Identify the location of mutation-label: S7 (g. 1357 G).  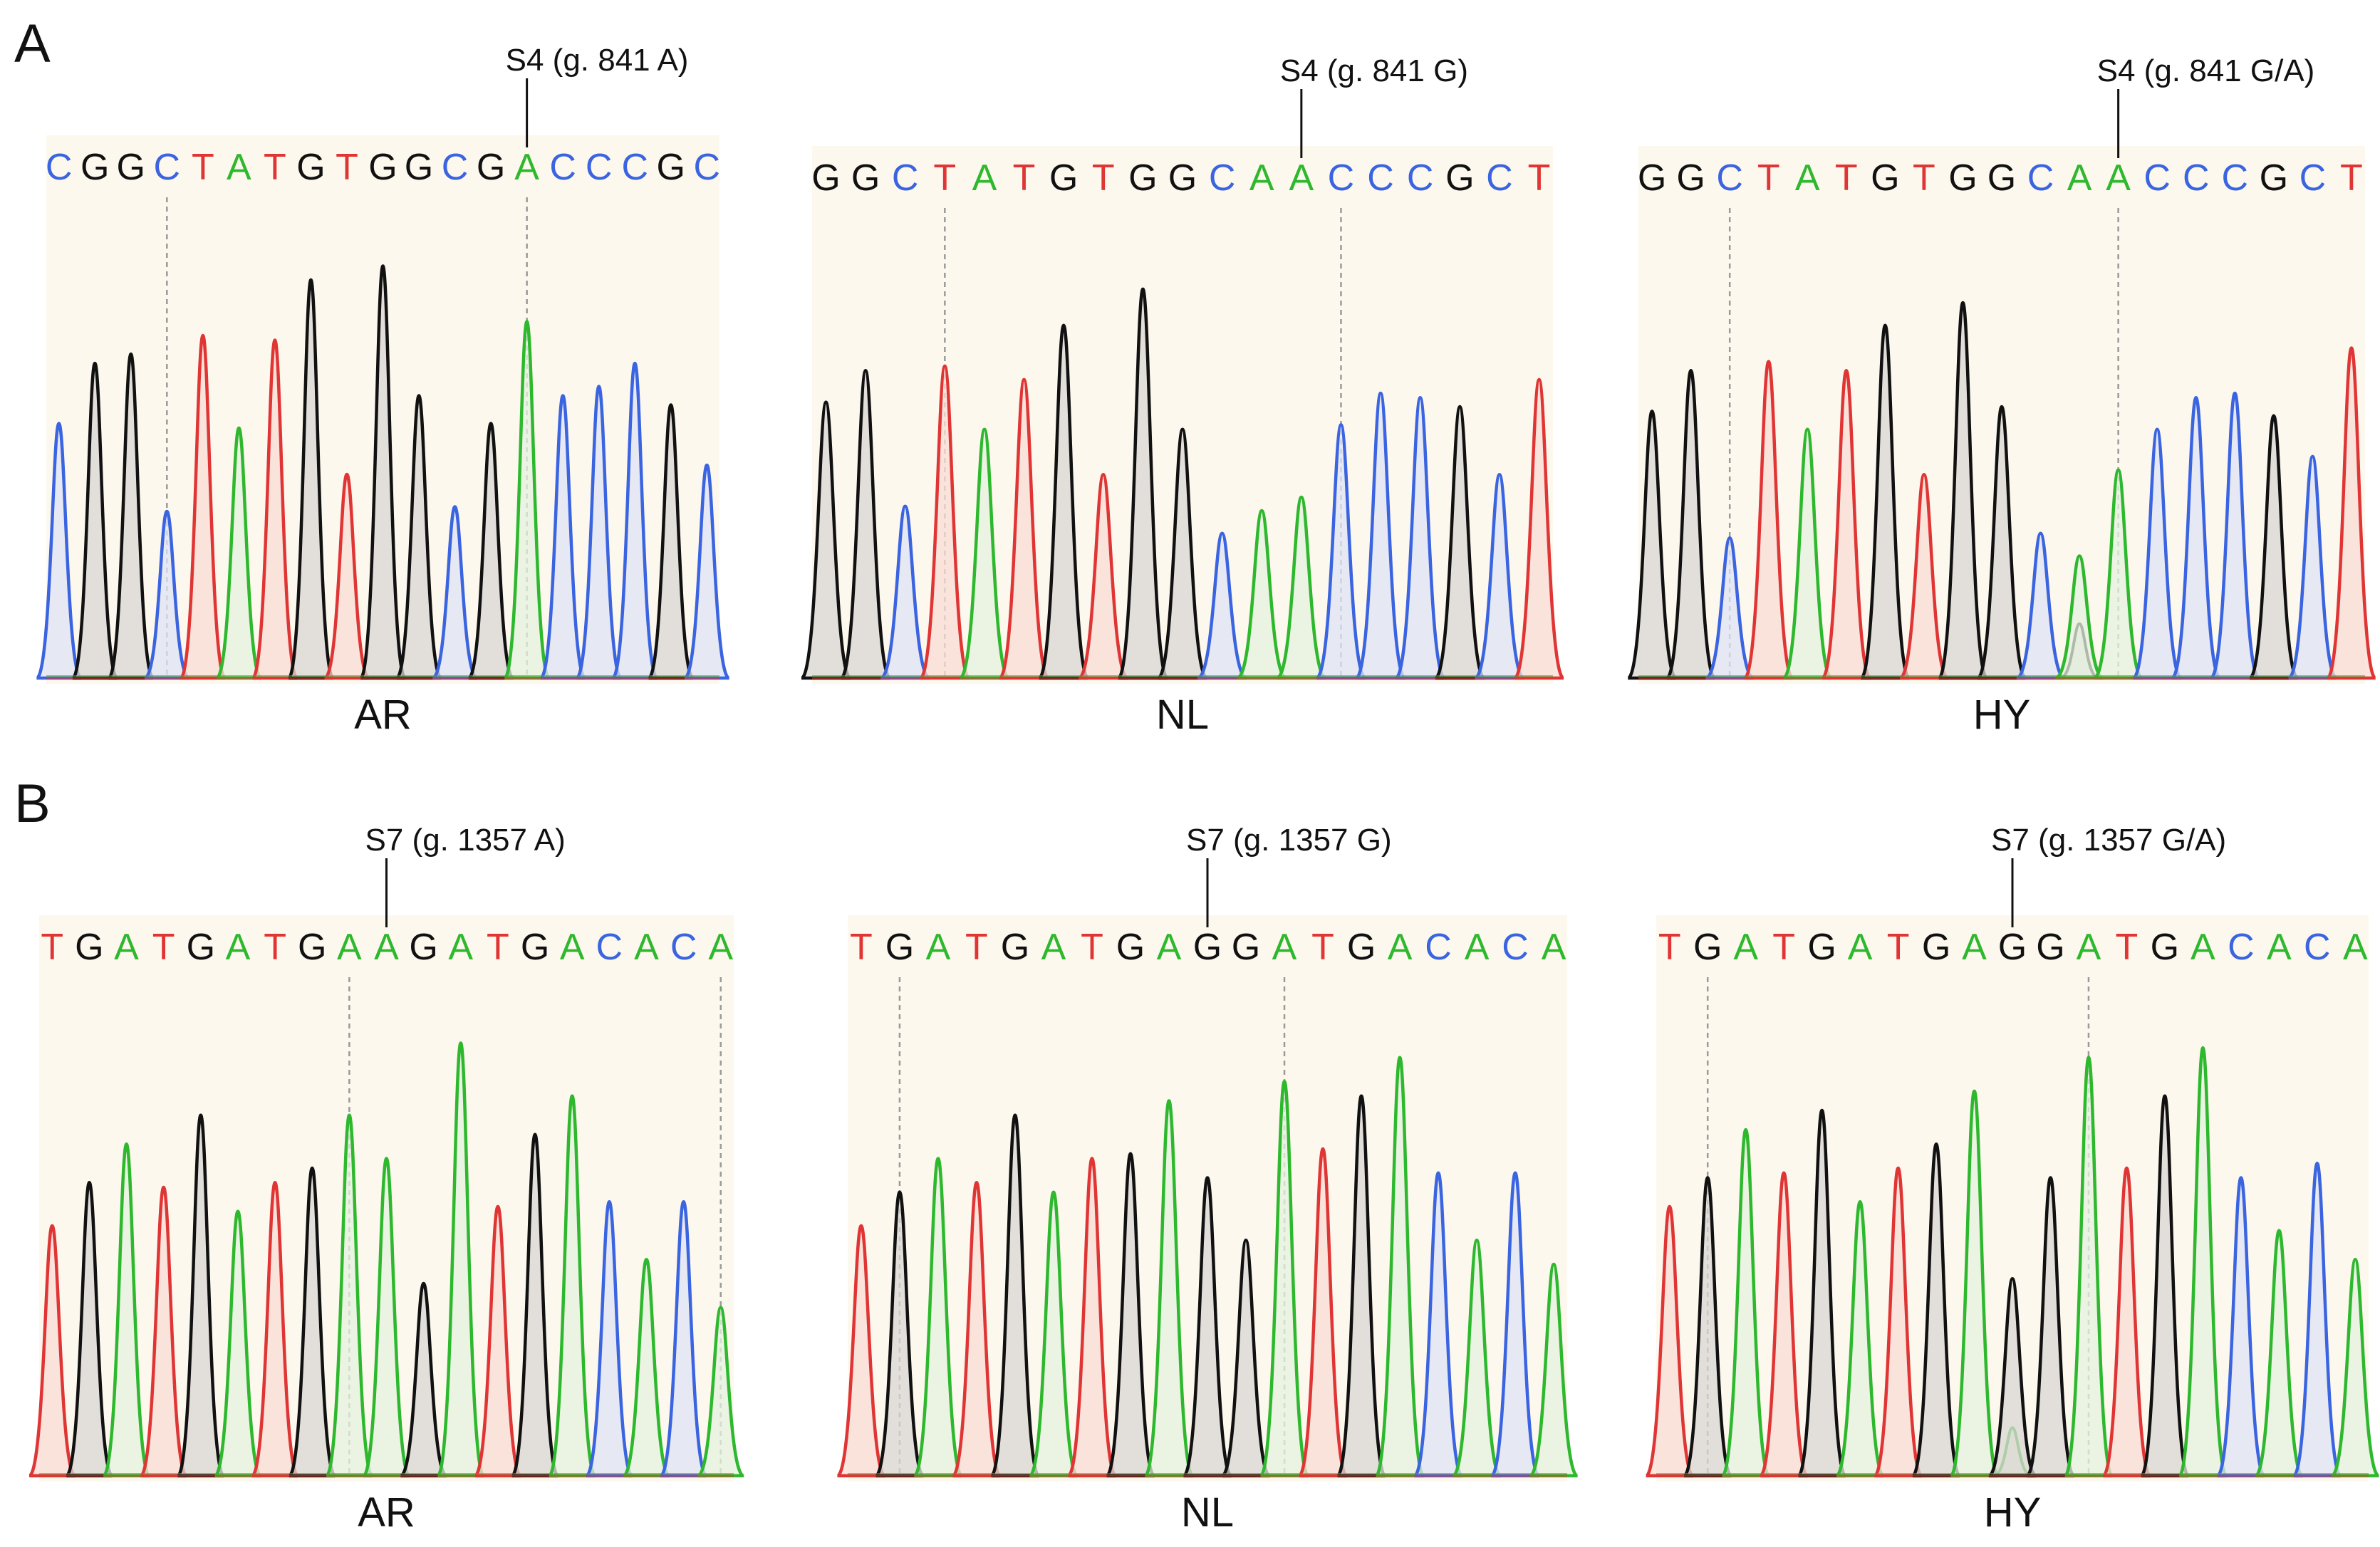
(1289, 840).